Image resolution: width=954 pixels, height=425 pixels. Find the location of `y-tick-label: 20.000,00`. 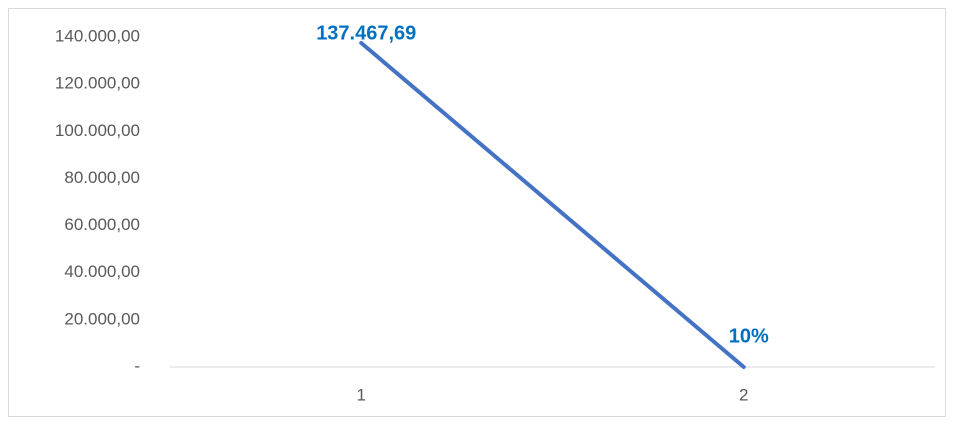

y-tick-label: 20.000,00 is located at coordinates (102, 318).